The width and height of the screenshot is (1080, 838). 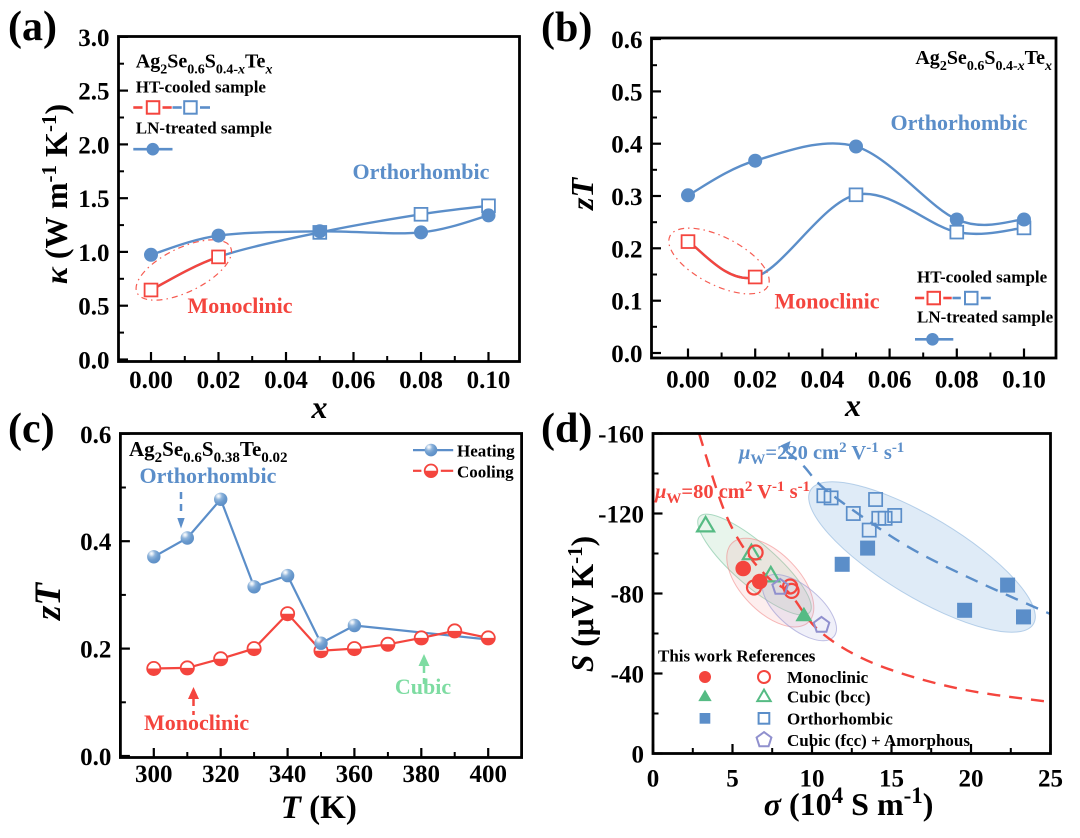 What do you see at coordinates (55, 194) in the screenshot?
I see `svg-text: κ (W m-1 K-1)` at bounding box center [55, 194].